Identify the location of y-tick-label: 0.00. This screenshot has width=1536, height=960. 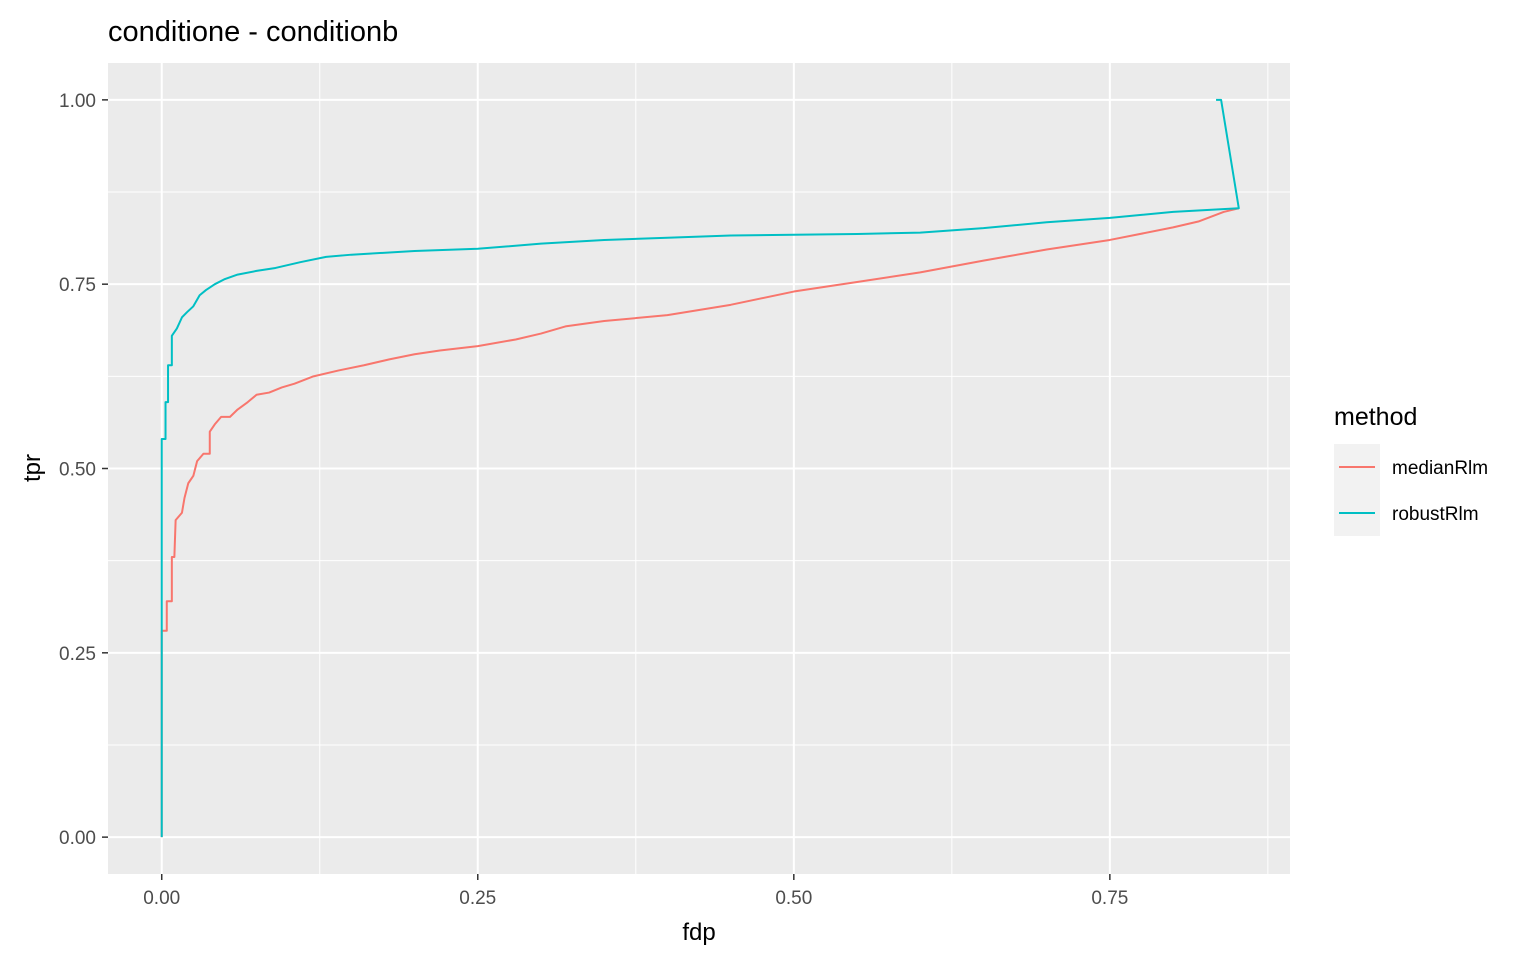
(77, 838).